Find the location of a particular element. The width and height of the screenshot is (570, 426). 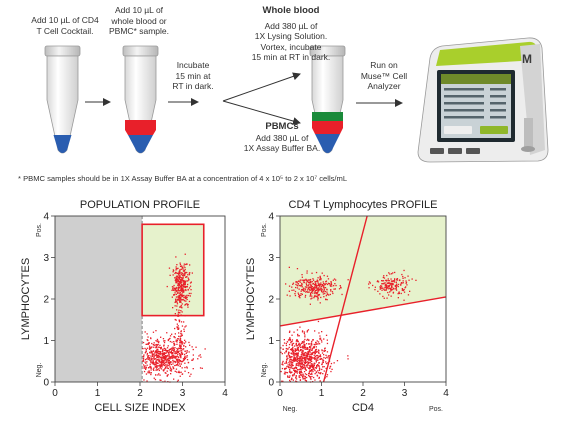

y-tick-label: 3 is located at coordinates (46, 258).